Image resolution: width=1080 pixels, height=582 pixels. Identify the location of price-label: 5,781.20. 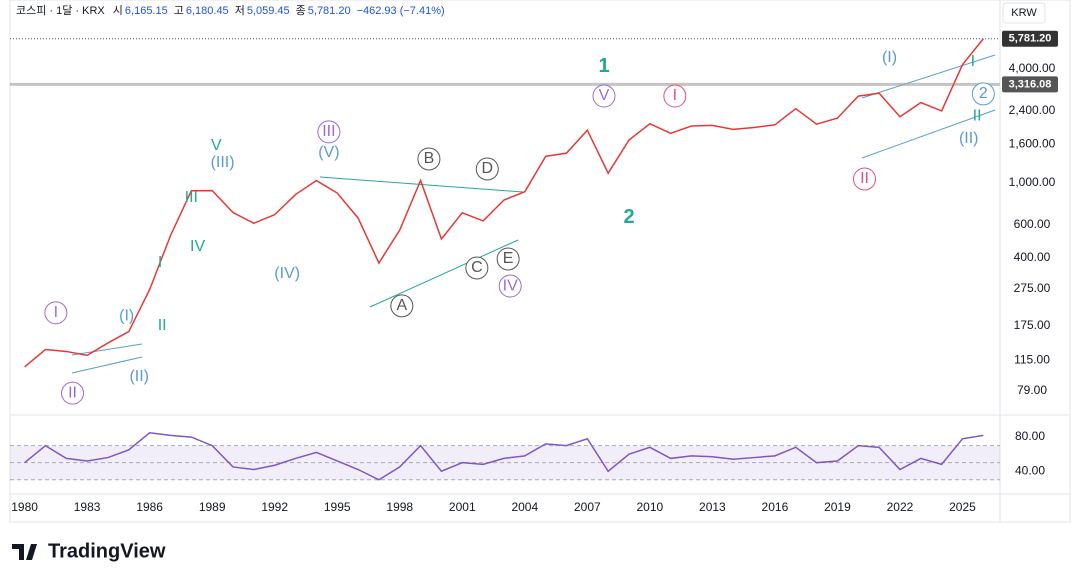
(1030, 39).